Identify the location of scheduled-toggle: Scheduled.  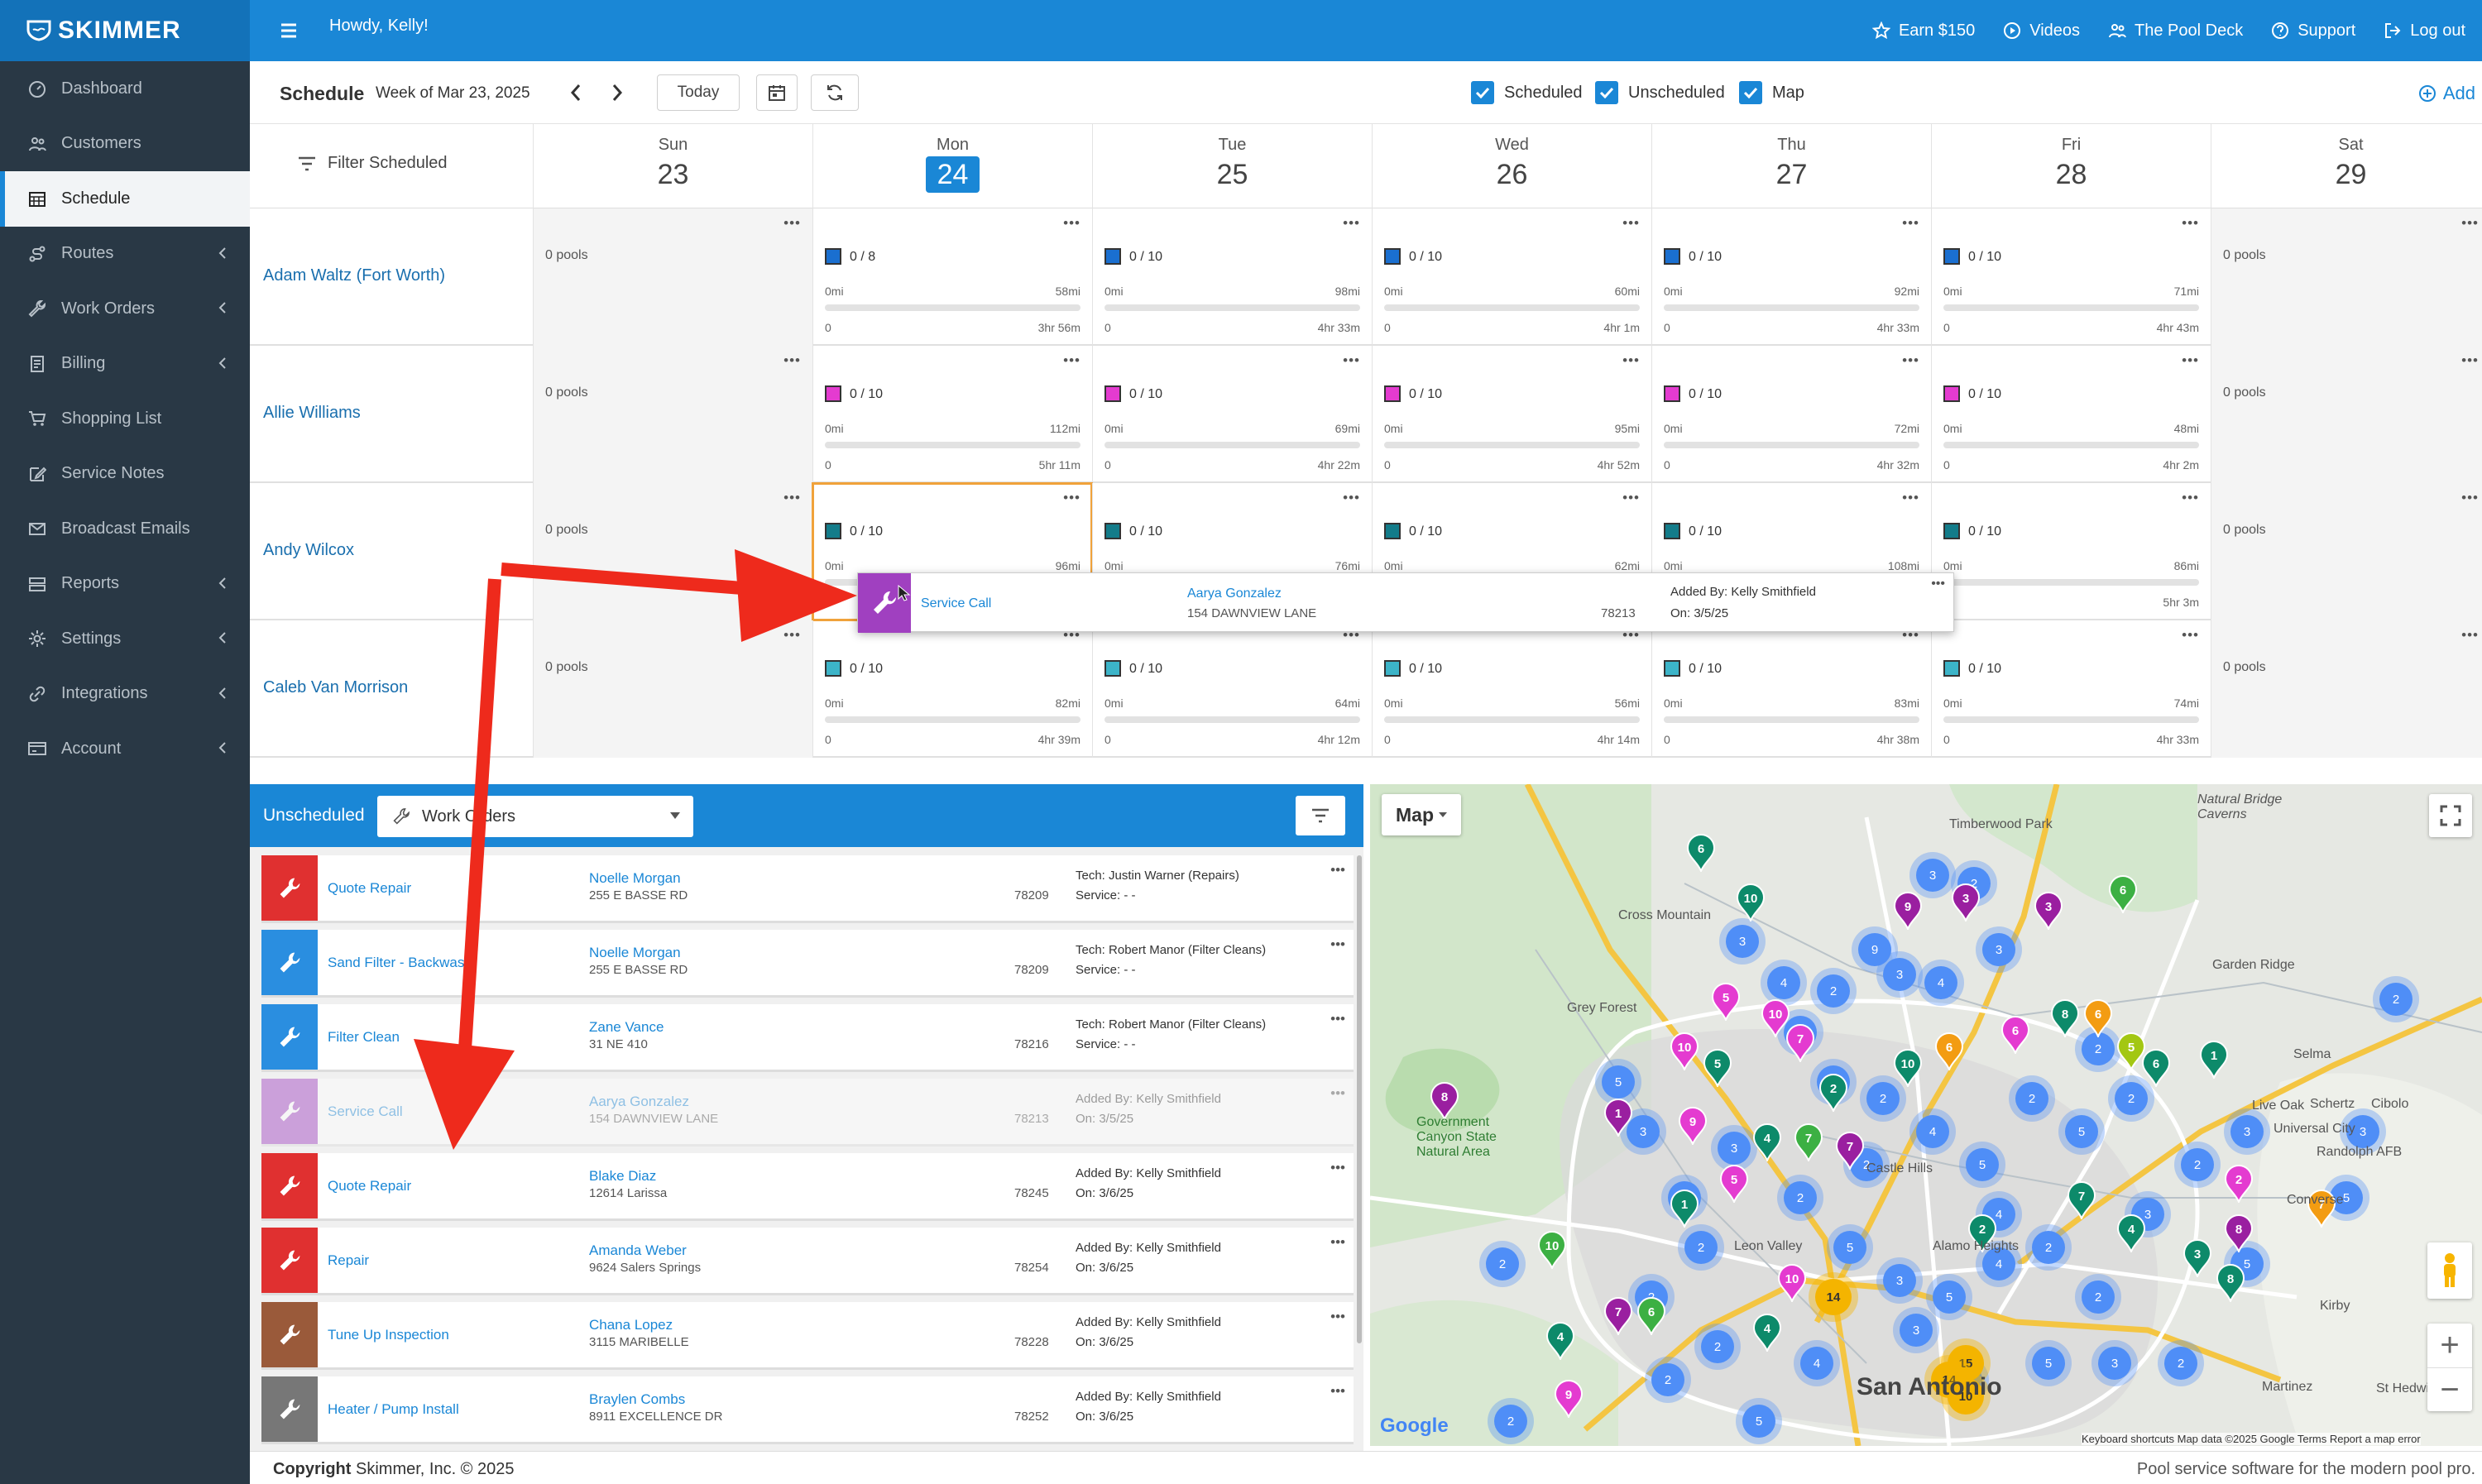
(1527, 92).